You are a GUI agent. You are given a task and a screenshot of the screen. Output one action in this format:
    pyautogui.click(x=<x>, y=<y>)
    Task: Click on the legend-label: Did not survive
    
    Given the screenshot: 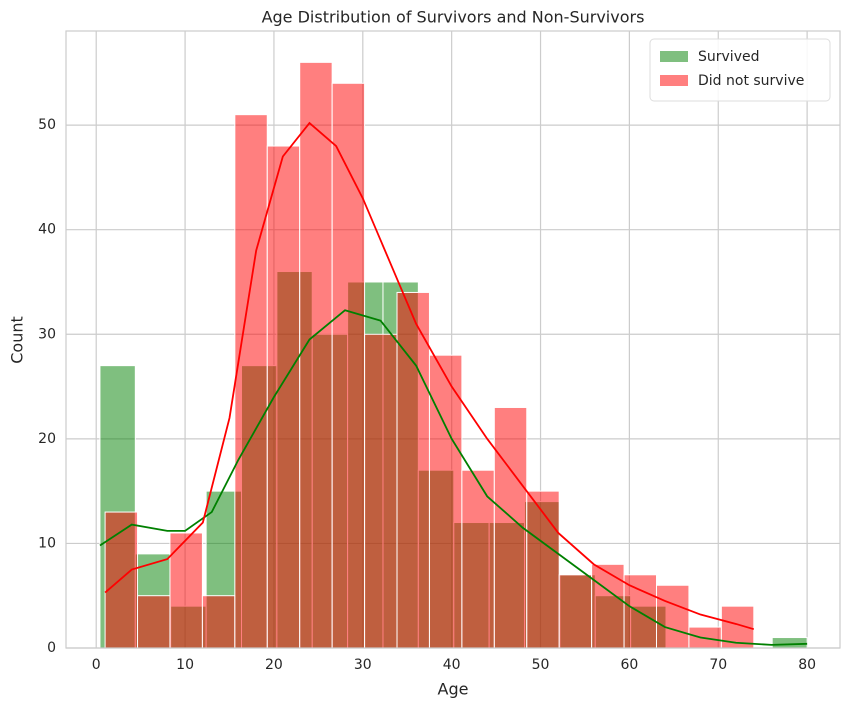 What is the action you would take?
    pyautogui.click(x=751, y=81)
    